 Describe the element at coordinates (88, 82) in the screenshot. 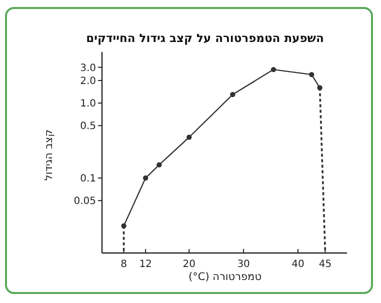

I see `y-tick-label: 2.0` at that location.